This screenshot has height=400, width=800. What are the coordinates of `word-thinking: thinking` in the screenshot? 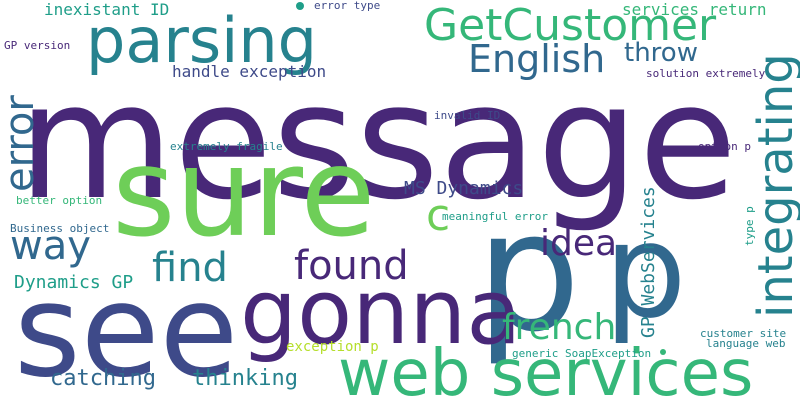 It's located at (245, 378).